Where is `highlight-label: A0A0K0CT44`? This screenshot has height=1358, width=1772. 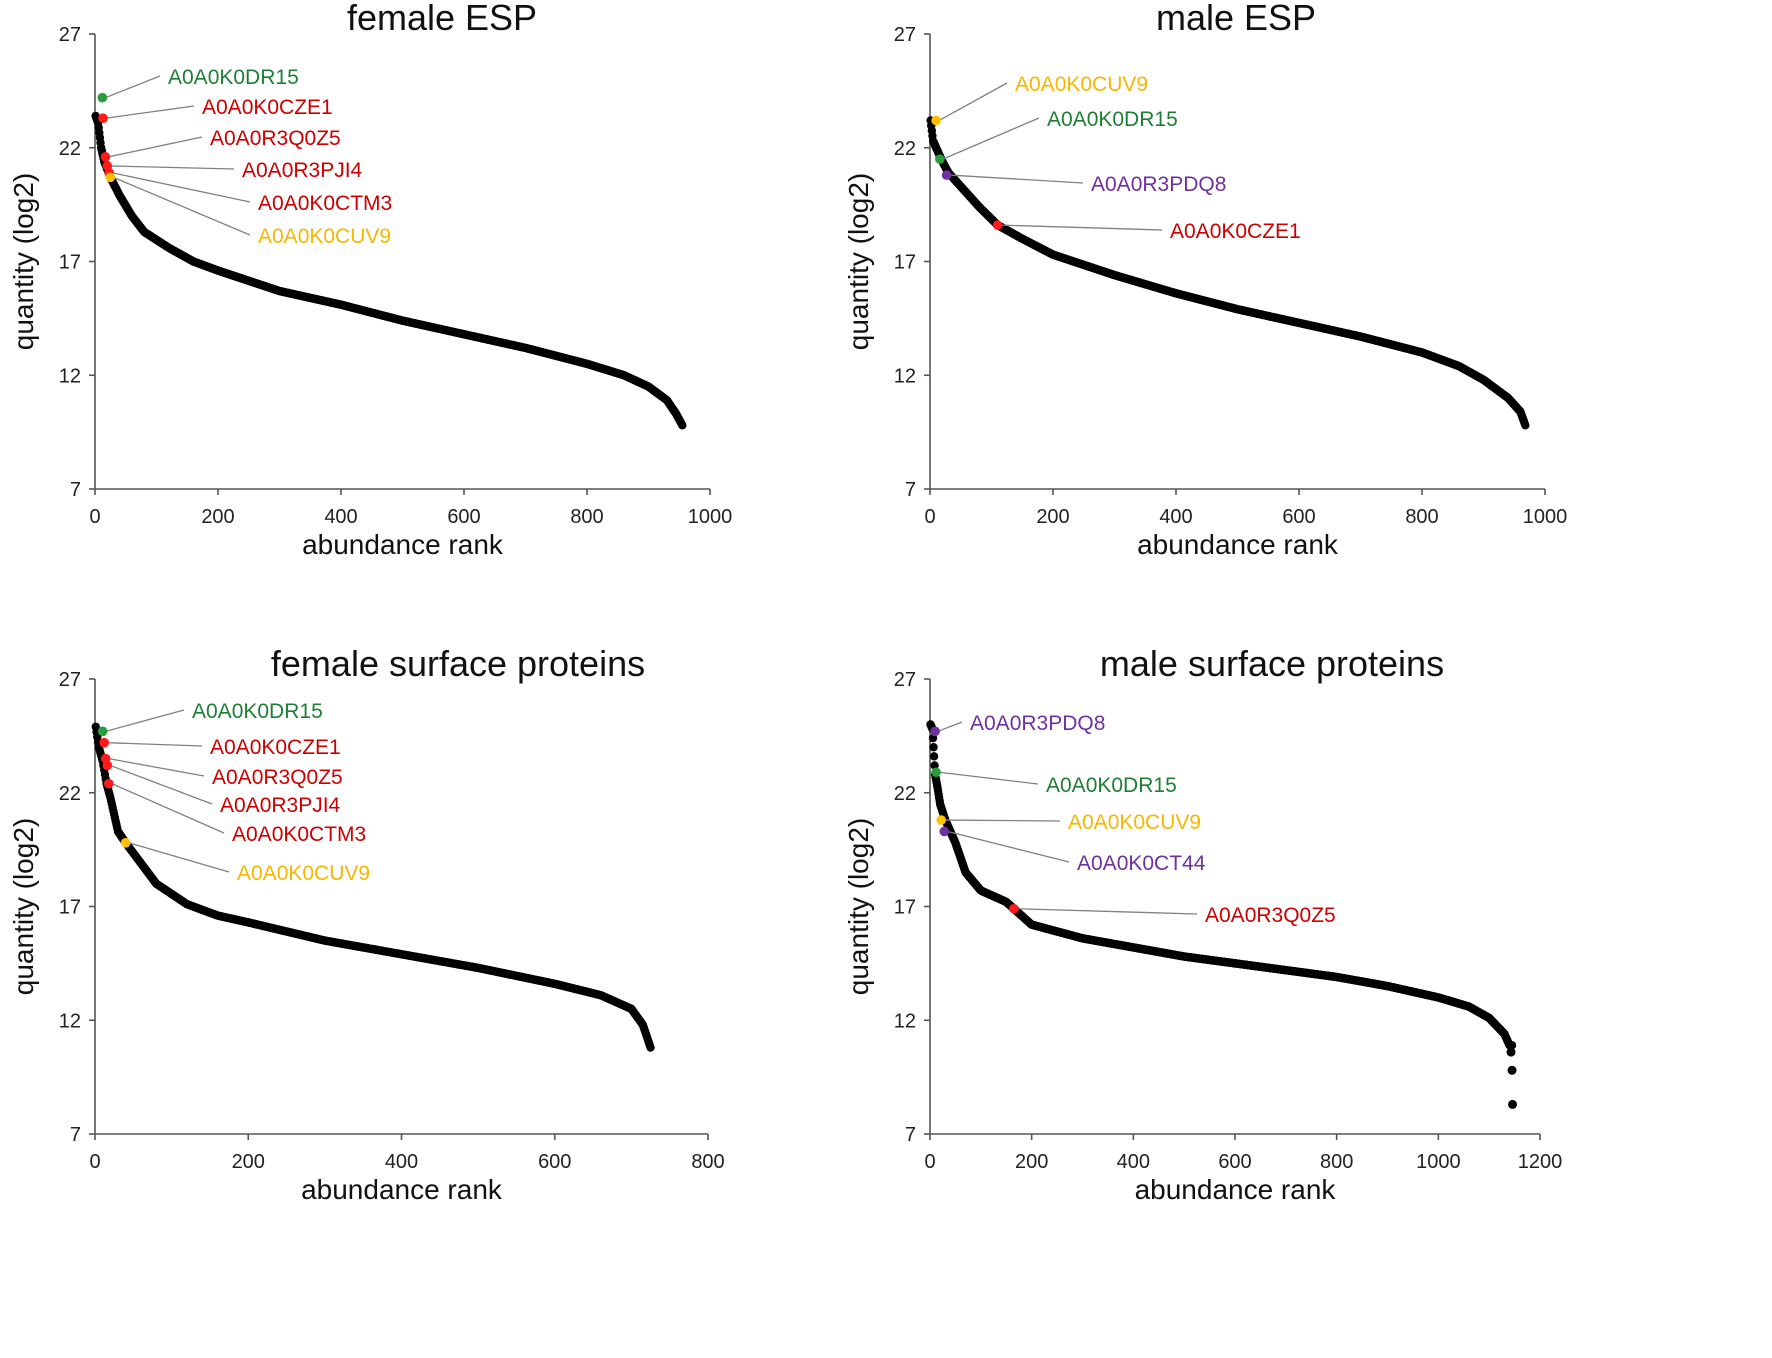
highlight-label: A0A0K0CT44 is located at coordinates (1141, 863).